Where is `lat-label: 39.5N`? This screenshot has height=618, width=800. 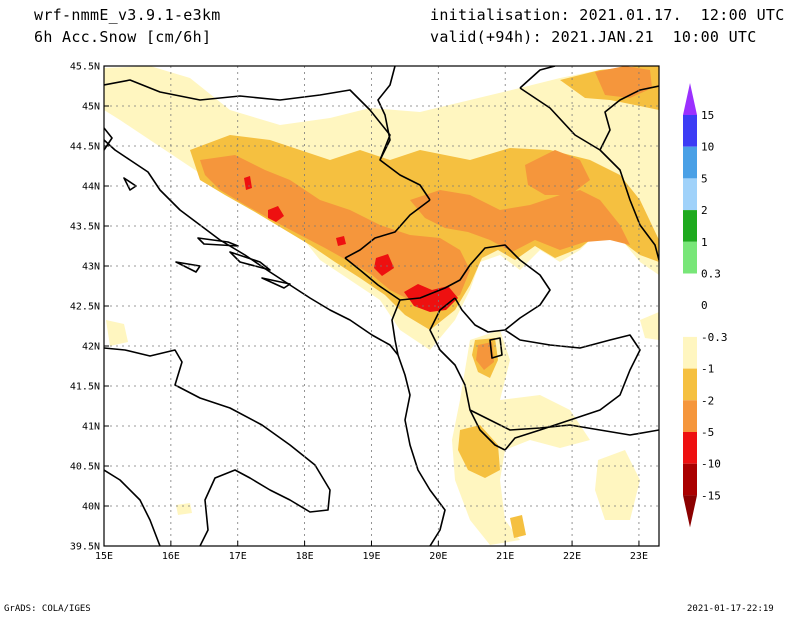 lat-label: 39.5N is located at coordinates (85, 547).